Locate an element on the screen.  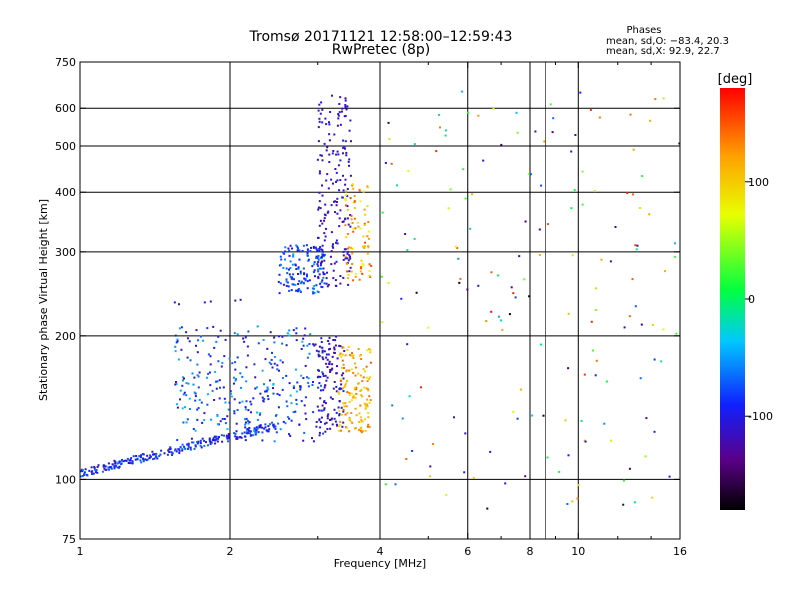
y-tick-label: 300 is located at coordinates (65, 252).